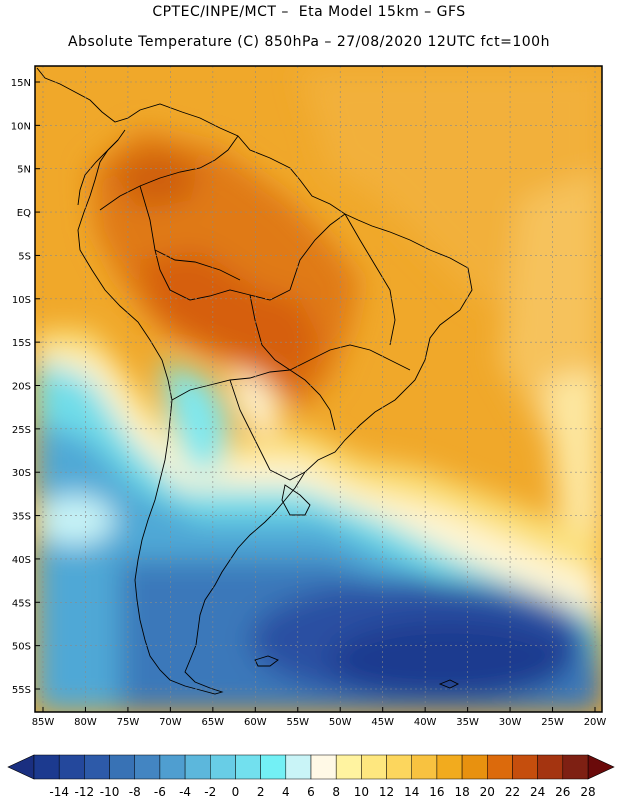  Describe the element at coordinates (43, 722) in the screenshot. I see `lon-tick-label: 85W` at that location.